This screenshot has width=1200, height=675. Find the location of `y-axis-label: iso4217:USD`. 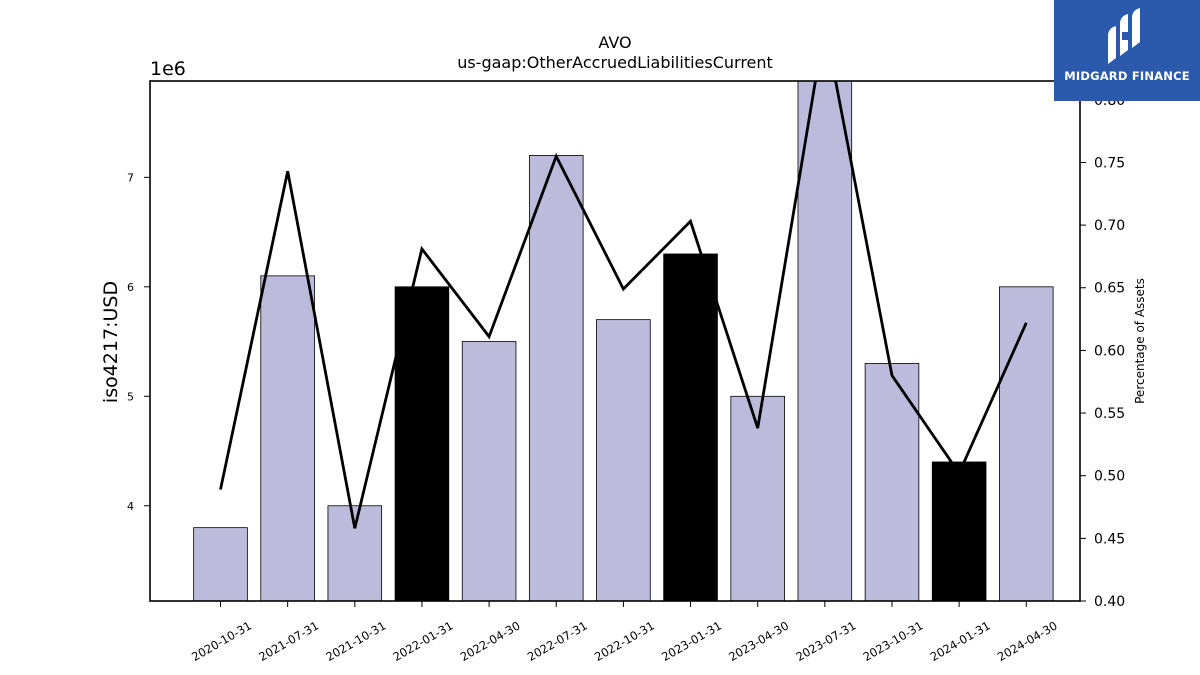

y-axis-label: iso4217:USD is located at coordinates (111, 342).